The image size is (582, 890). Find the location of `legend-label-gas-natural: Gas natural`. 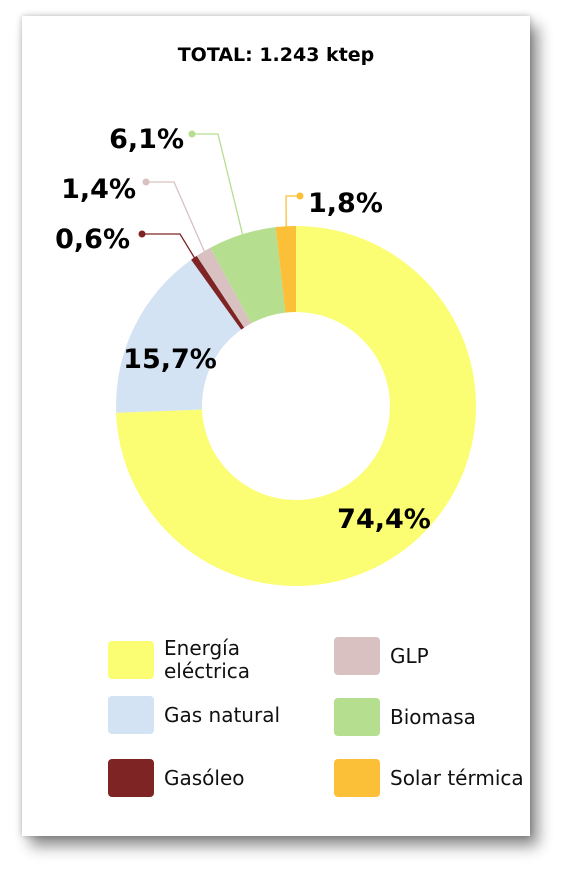

legend-label-gas-natural: Gas natural is located at coordinates (222, 714).